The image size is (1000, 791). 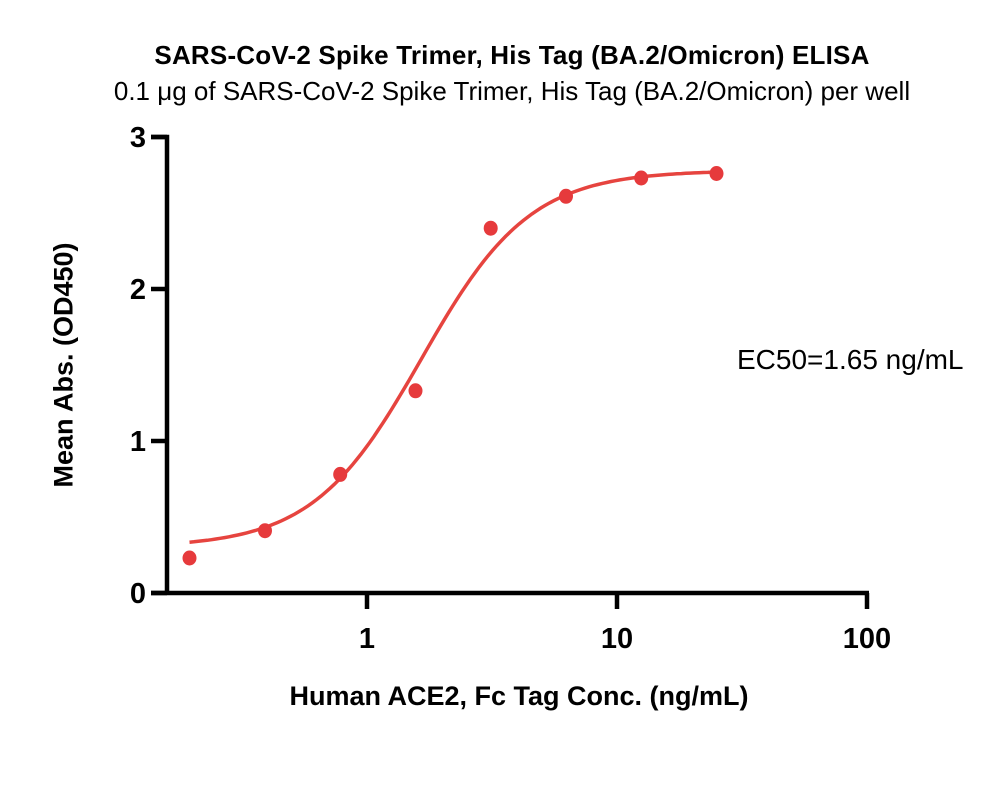 I want to click on y-tick-label-3: 3, so click(x=138, y=138).